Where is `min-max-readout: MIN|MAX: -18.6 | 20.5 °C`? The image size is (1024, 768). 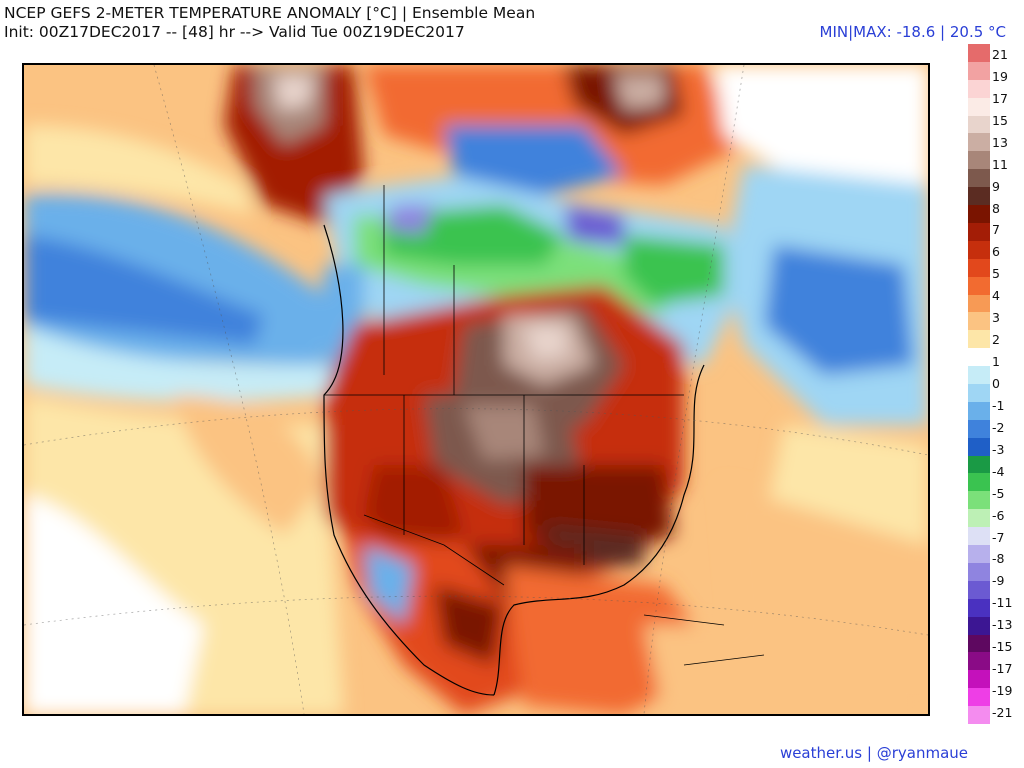 min-max-readout: MIN|MAX: -18.6 | 20.5 °C is located at coordinates (912, 32).